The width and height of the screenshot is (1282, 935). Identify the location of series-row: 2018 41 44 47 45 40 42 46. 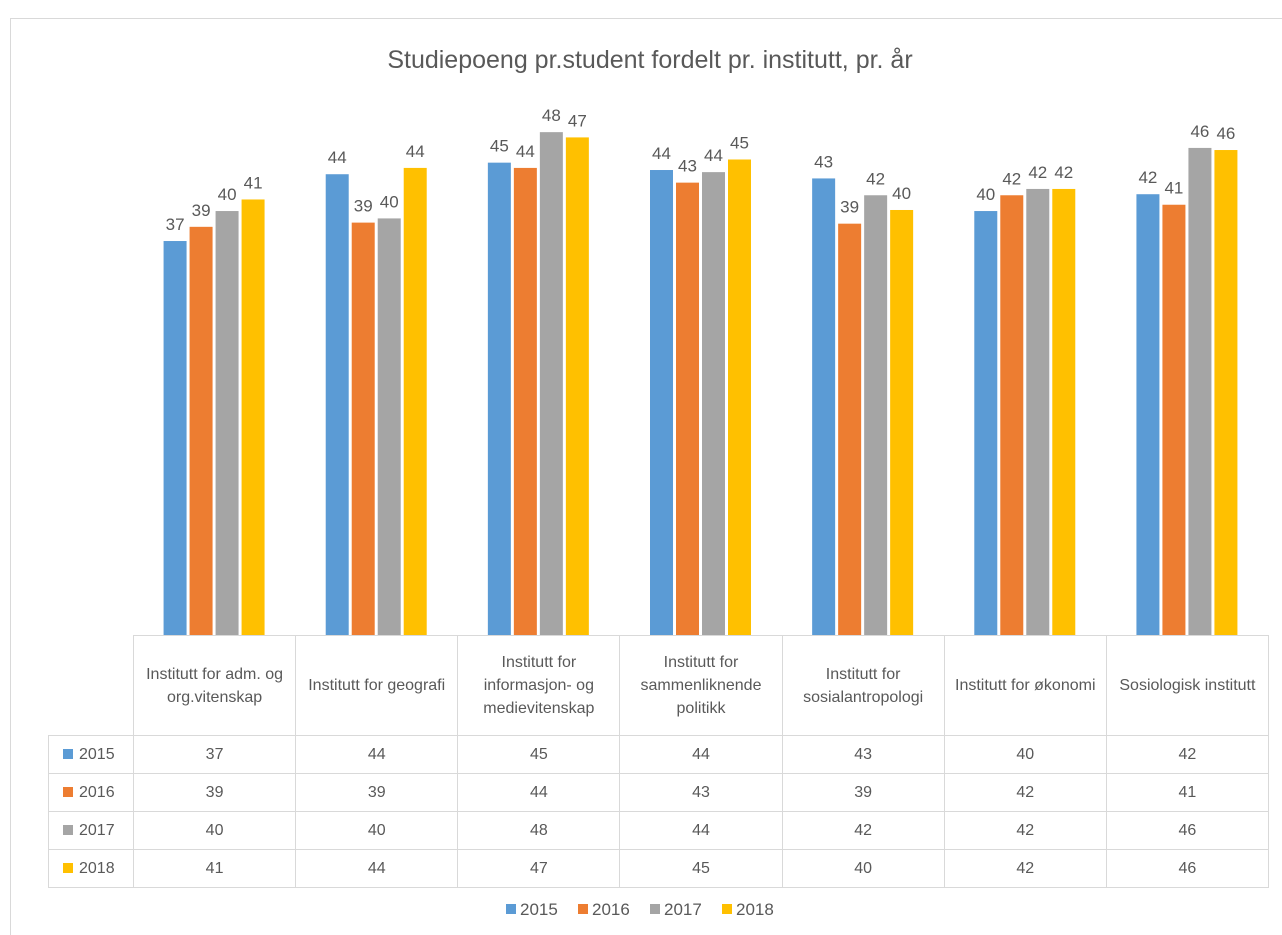
(658, 868).